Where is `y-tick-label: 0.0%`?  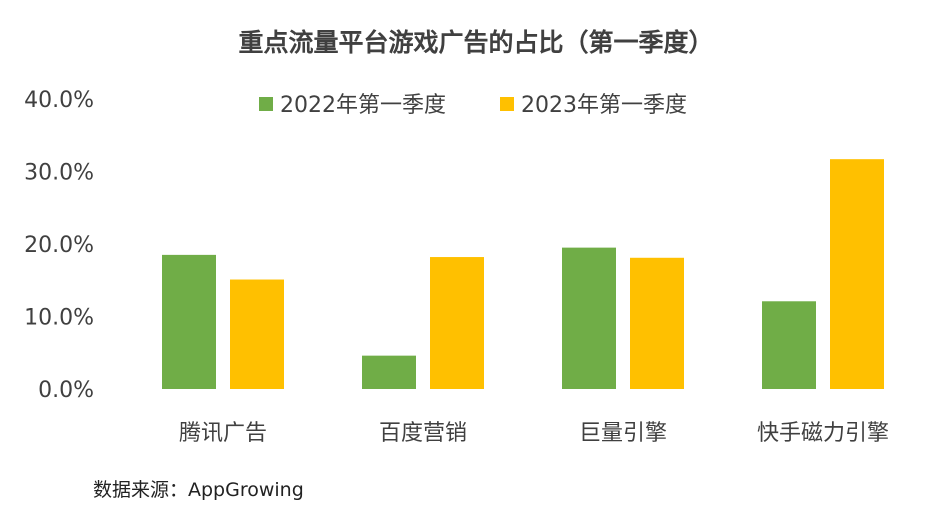
y-tick-label: 0.0% is located at coordinates (66, 390).